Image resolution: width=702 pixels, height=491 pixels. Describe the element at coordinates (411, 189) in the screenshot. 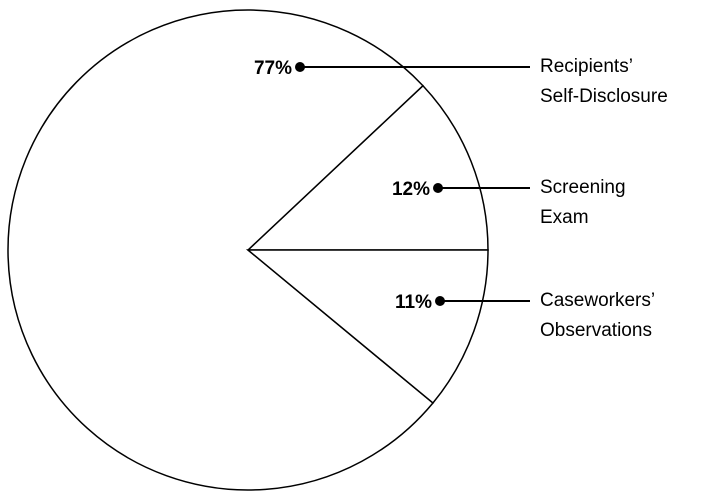

I see `value-label: 12%` at that location.